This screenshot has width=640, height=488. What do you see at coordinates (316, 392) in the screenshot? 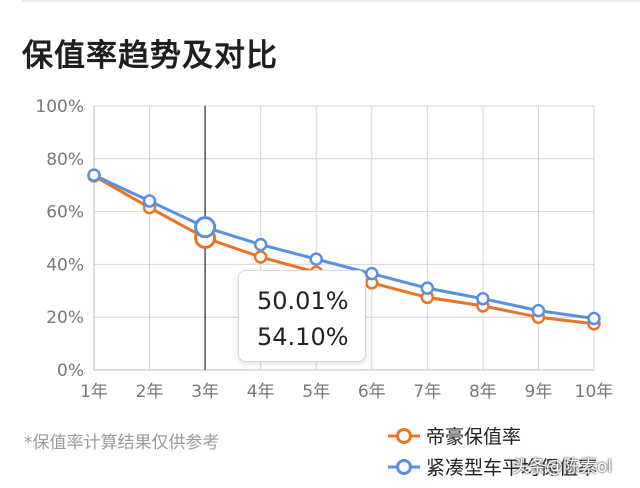
I see `x-tick-label: 5年` at bounding box center [316, 392].